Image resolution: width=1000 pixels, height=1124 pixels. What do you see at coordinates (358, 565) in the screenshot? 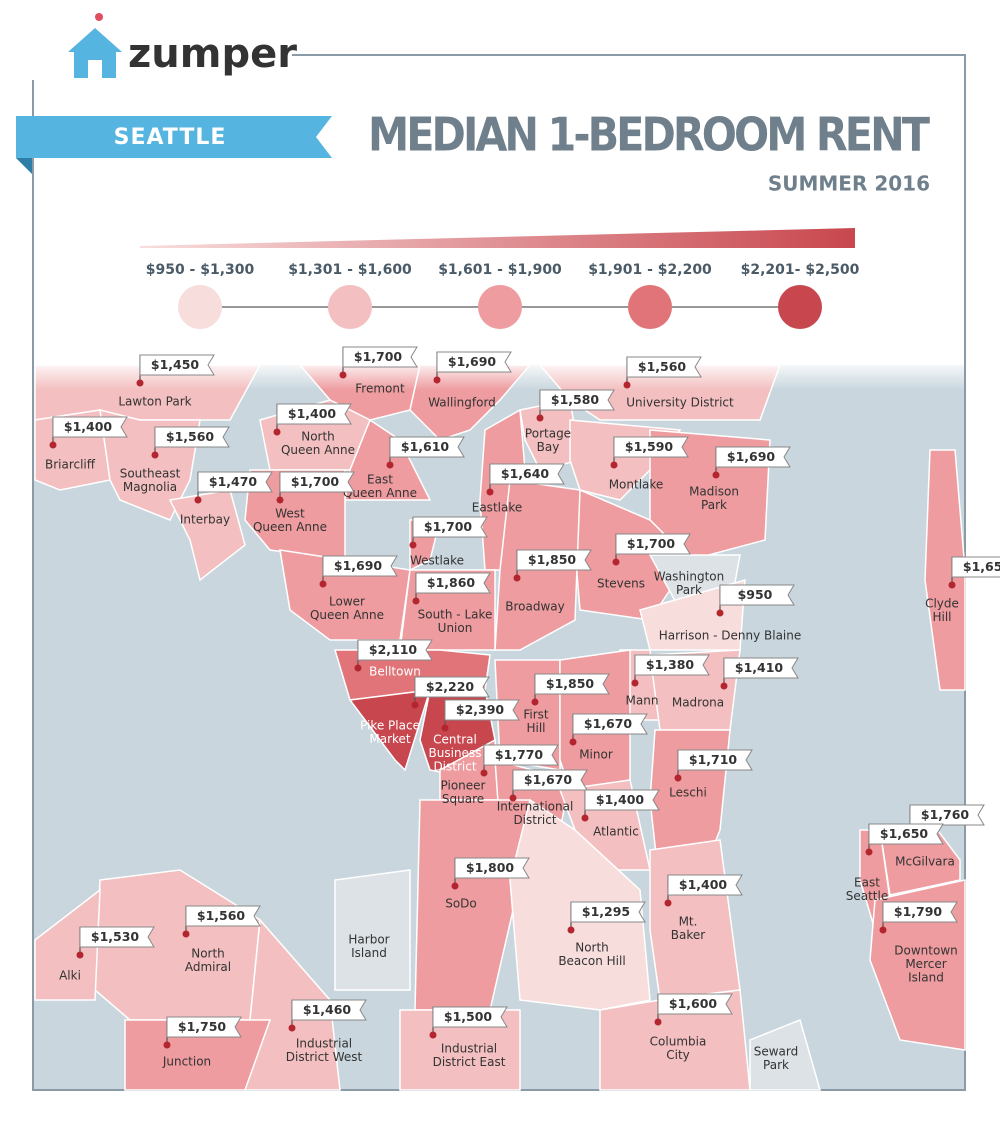
I see `rent-label: $1,690` at bounding box center [358, 565].